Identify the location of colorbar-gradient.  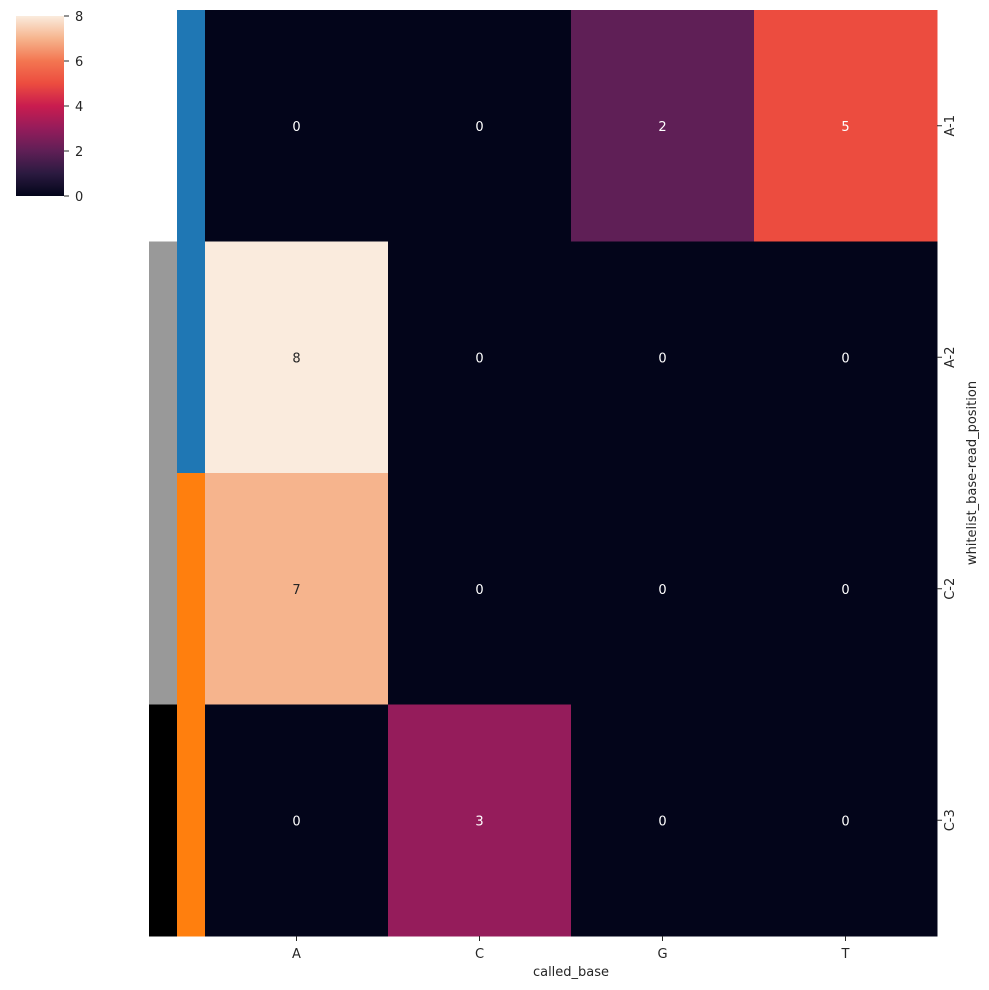
(40, 106).